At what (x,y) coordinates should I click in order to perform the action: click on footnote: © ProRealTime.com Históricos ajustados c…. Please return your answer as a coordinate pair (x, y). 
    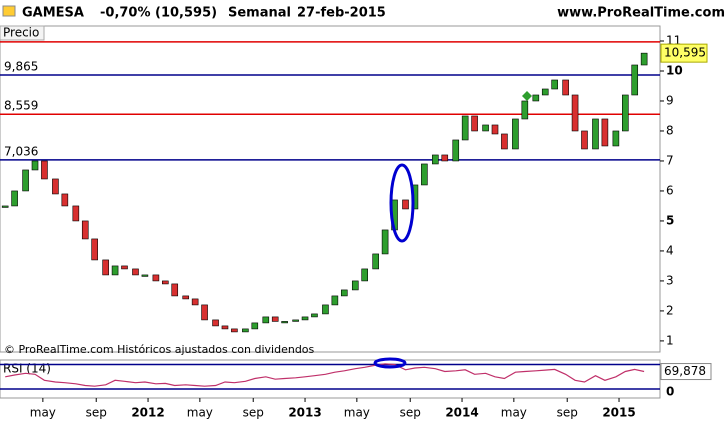
    Looking at the image, I should click on (159, 349).